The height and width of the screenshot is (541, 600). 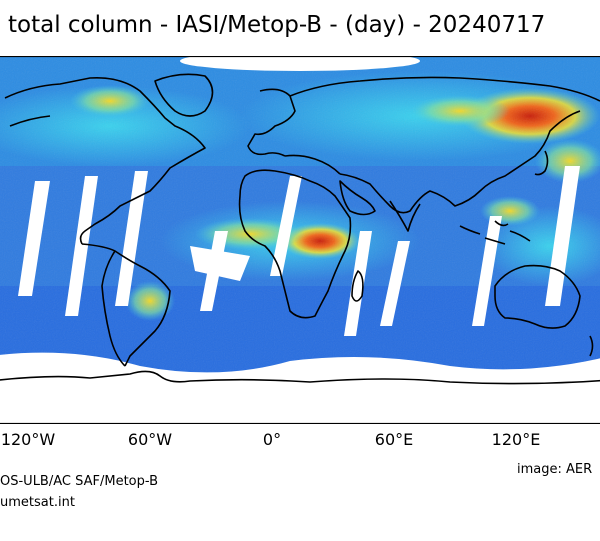 What do you see at coordinates (516, 439) in the screenshot?
I see `lon-tick-120e: 120°E` at bounding box center [516, 439].